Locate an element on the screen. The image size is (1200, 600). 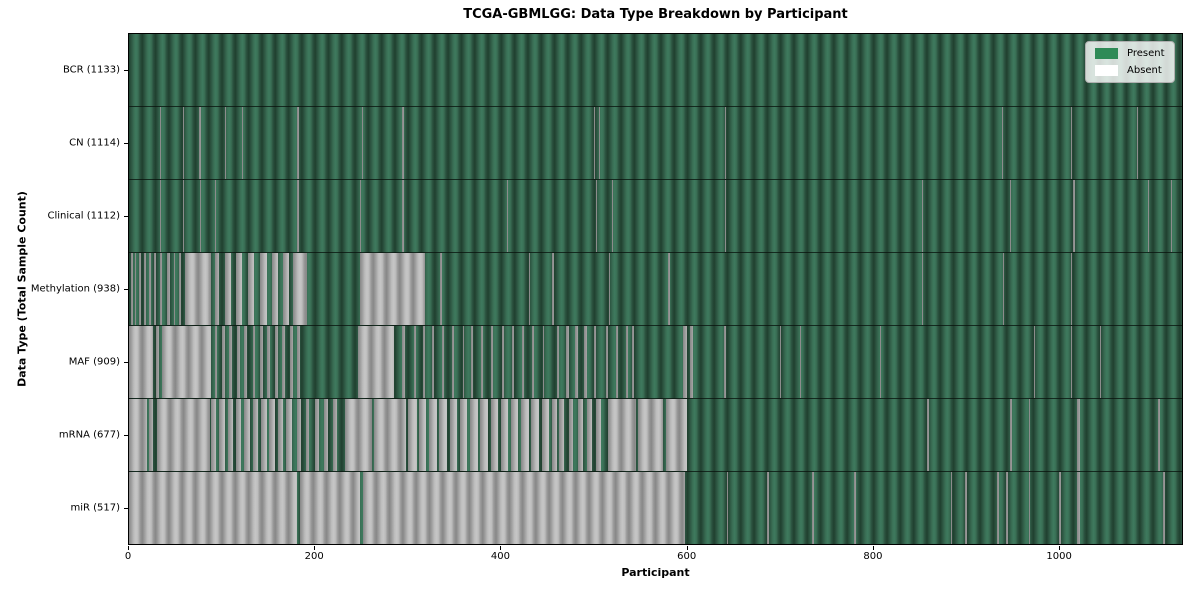
legend-entry-present: Present is located at coordinates (1130, 53).